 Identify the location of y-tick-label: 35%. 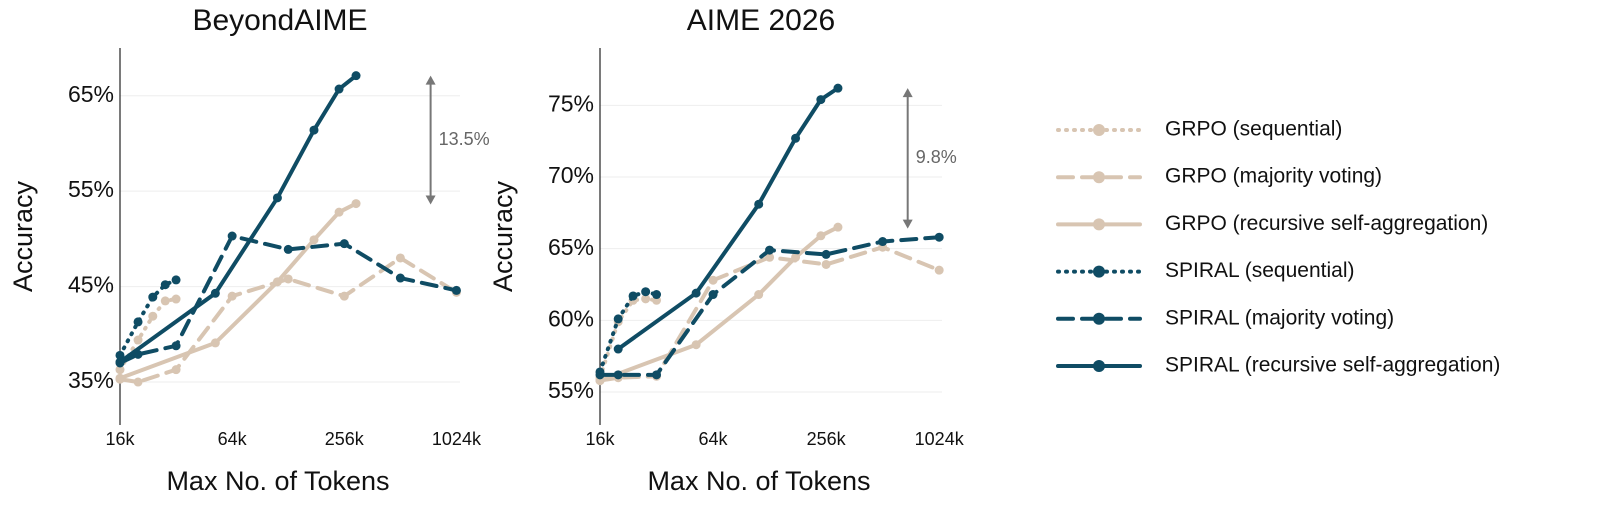
(91, 380).